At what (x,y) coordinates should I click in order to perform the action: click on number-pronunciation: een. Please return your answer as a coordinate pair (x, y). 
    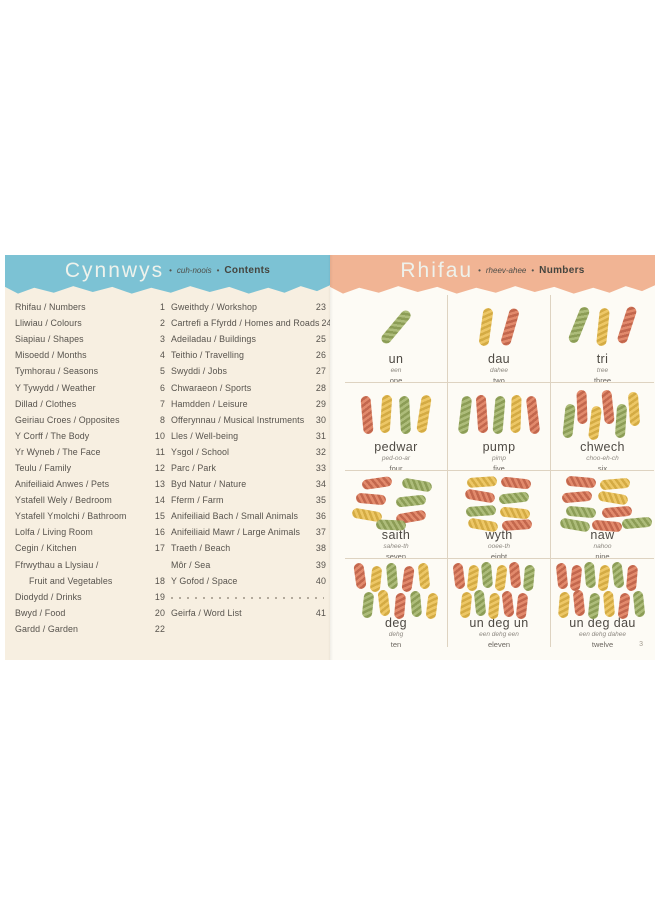
    Looking at the image, I should click on (396, 370).